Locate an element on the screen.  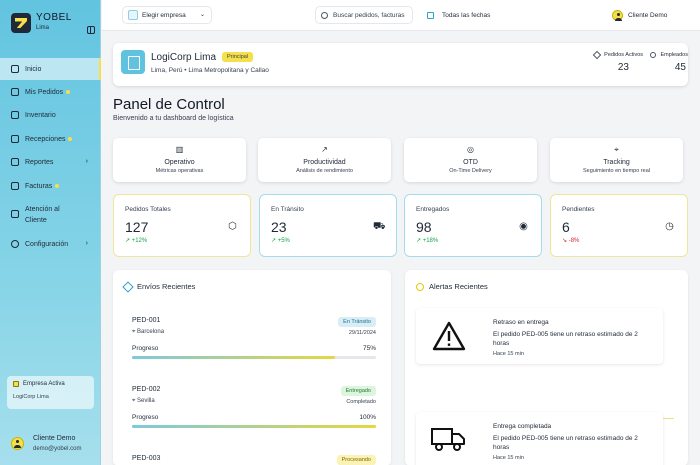
sidebar-item-configuracion: Configuración › is located at coordinates (50, 244).